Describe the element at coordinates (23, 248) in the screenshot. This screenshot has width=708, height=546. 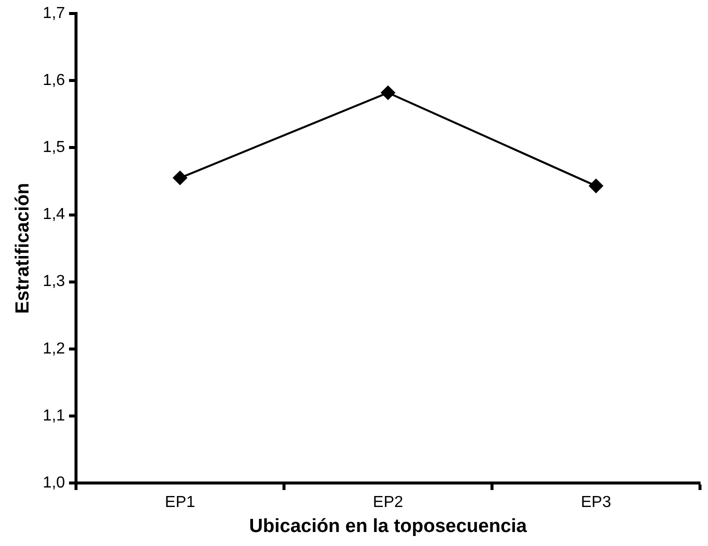
I see `y-axis-title: Estratificación` at that location.